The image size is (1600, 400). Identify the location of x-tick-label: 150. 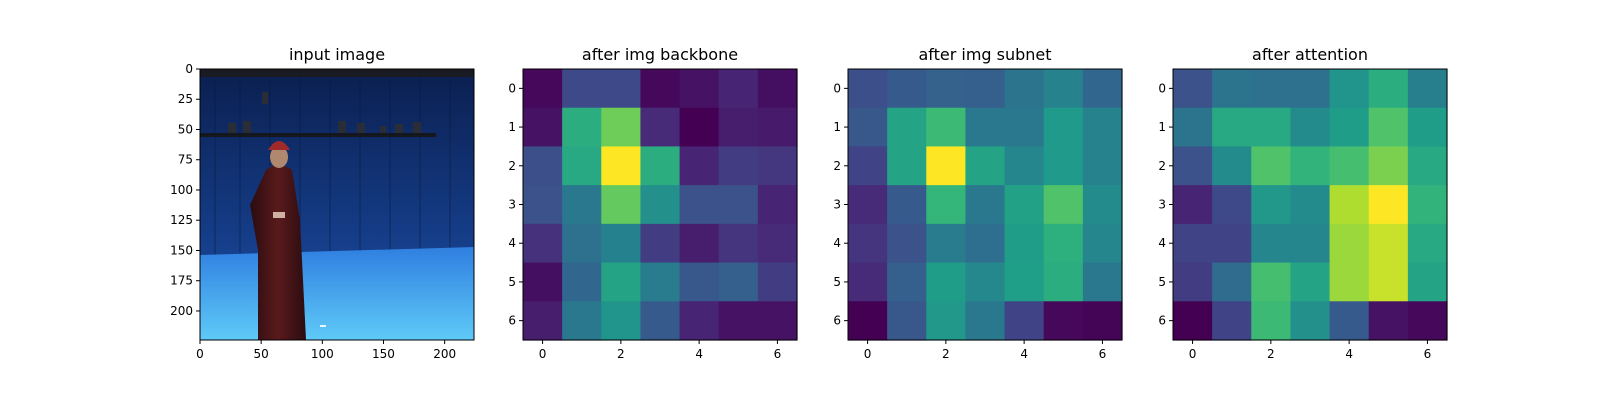
(383, 354).